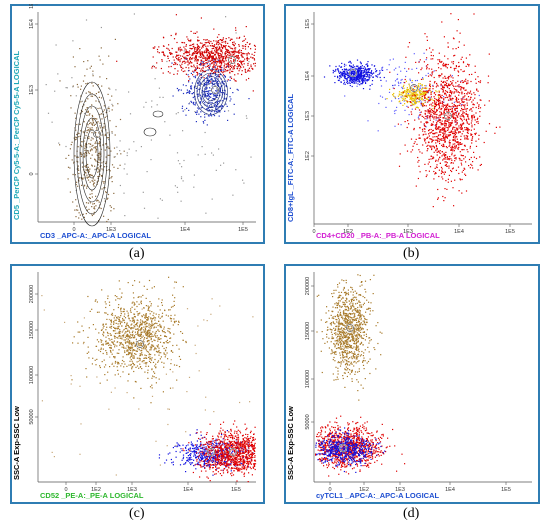  What do you see at coordinates (92, 154) in the screenshot?
I see `contour-line` at bounding box center [92, 154].